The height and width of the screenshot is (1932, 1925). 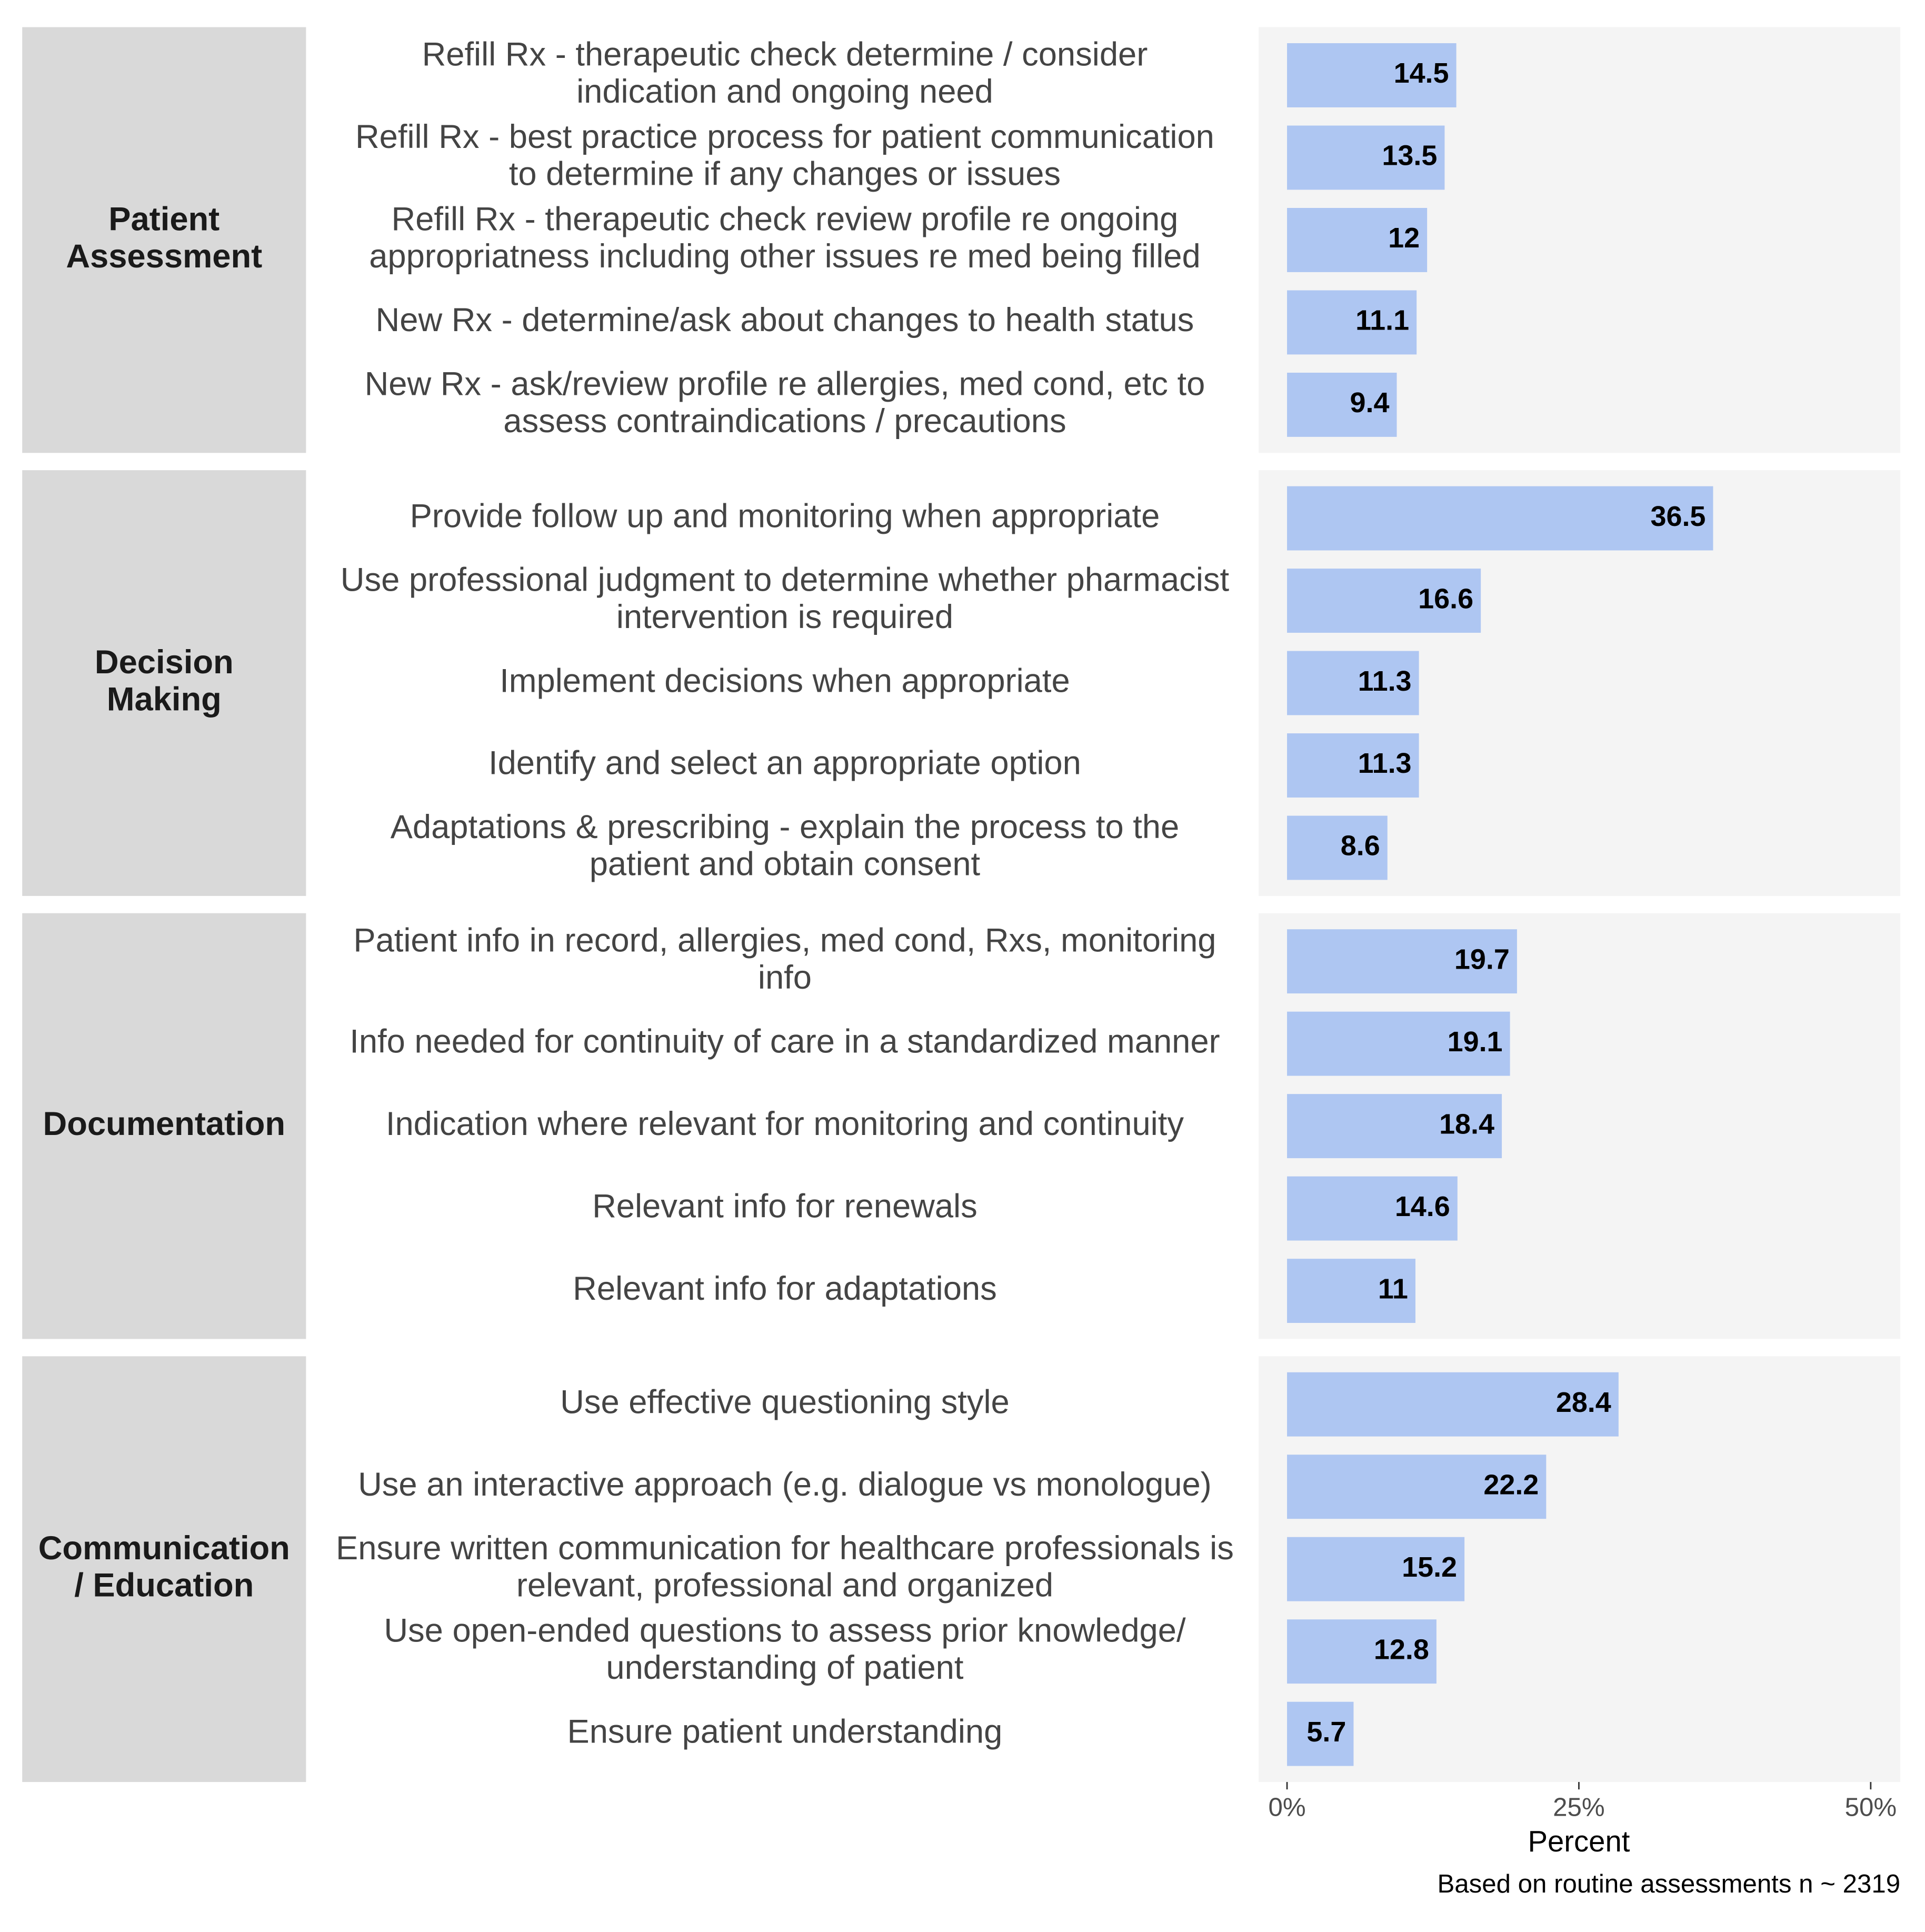 What do you see at coordinates (1287, 1807) in the screenshot?
I see `x-tick-label: 0%` at bounding box center [1287, 1807].